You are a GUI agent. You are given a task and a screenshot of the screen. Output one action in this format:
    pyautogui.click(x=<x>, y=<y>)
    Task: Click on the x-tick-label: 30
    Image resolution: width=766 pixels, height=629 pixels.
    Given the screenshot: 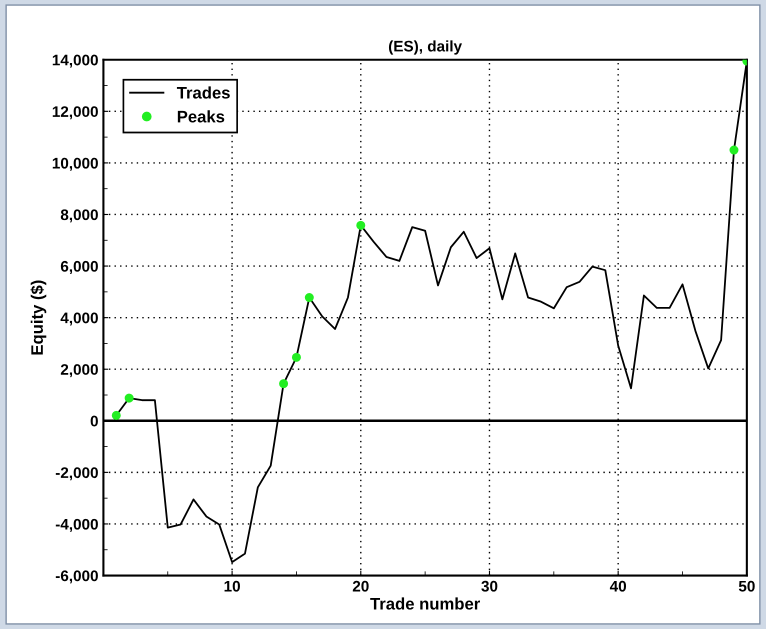 What is the action you would take?
    pyautogui.click(x=489, y=586)
    